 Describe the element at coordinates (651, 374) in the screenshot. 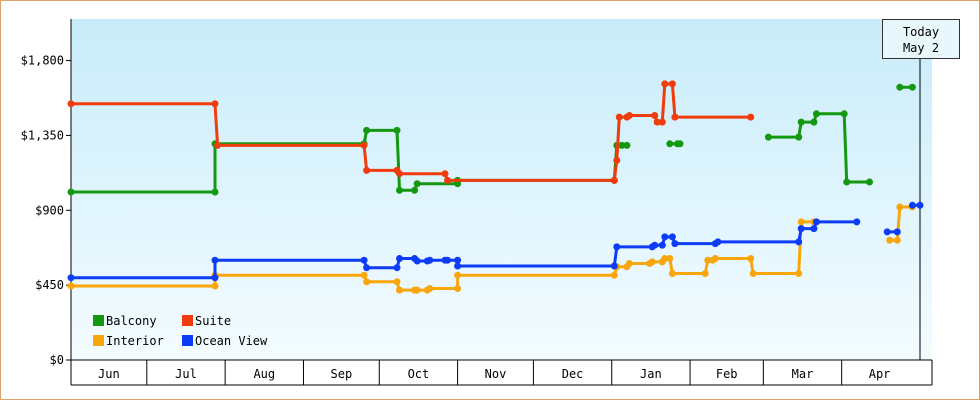

I see `x-tick-label: Jan` at that location.